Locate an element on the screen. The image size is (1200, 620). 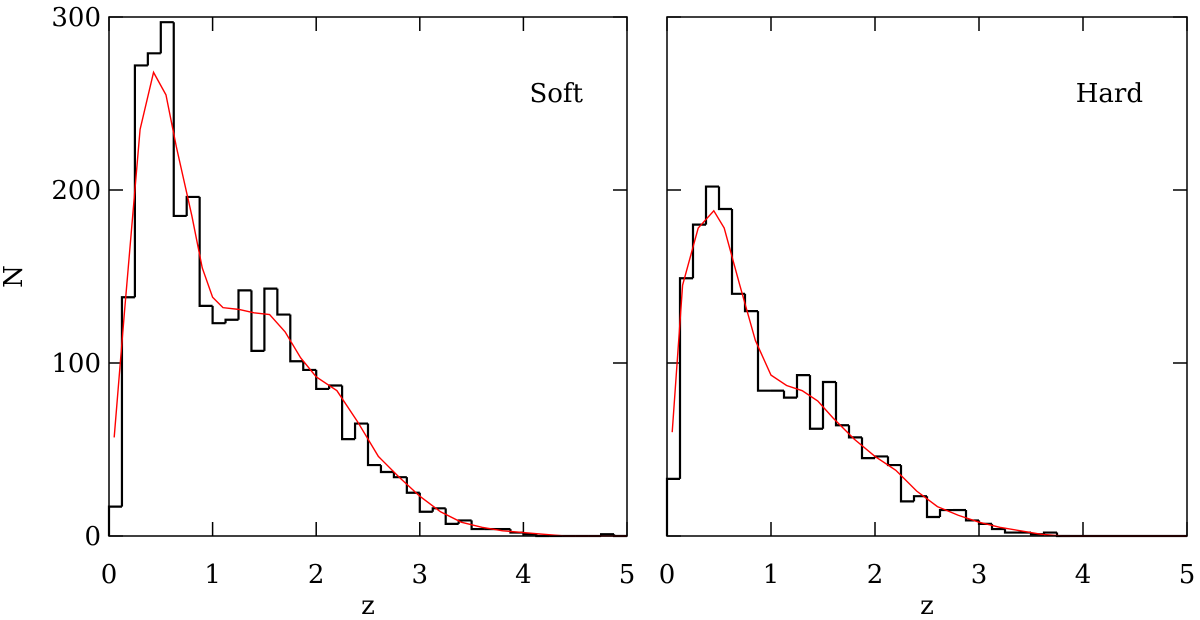
y-tick-label: 100 is located at coordinates (76, 364).